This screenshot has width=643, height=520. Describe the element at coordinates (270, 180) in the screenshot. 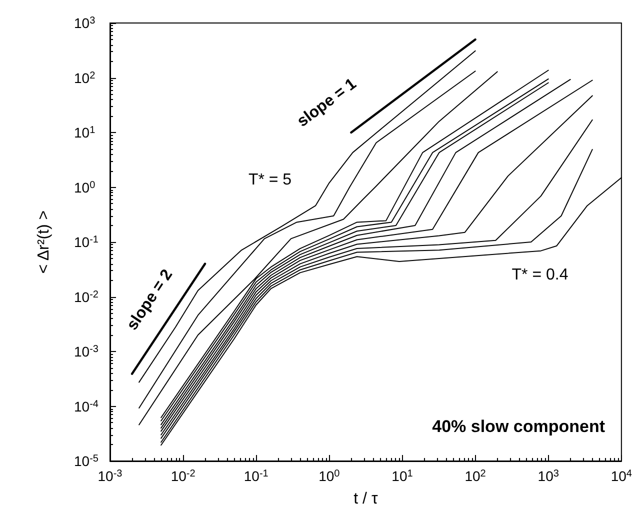

I see `annotation: T* = 5` at that location.